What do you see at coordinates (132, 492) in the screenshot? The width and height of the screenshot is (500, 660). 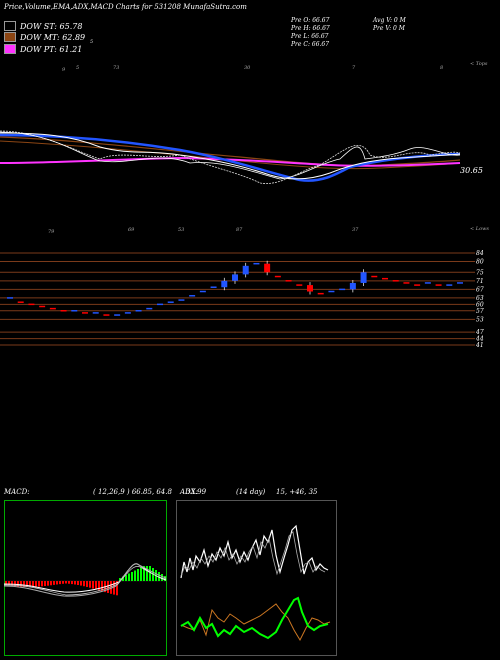 I see `macd-values: ( 12,26,9 ) 66.85, 64.8` at bounding box center [132, 492].